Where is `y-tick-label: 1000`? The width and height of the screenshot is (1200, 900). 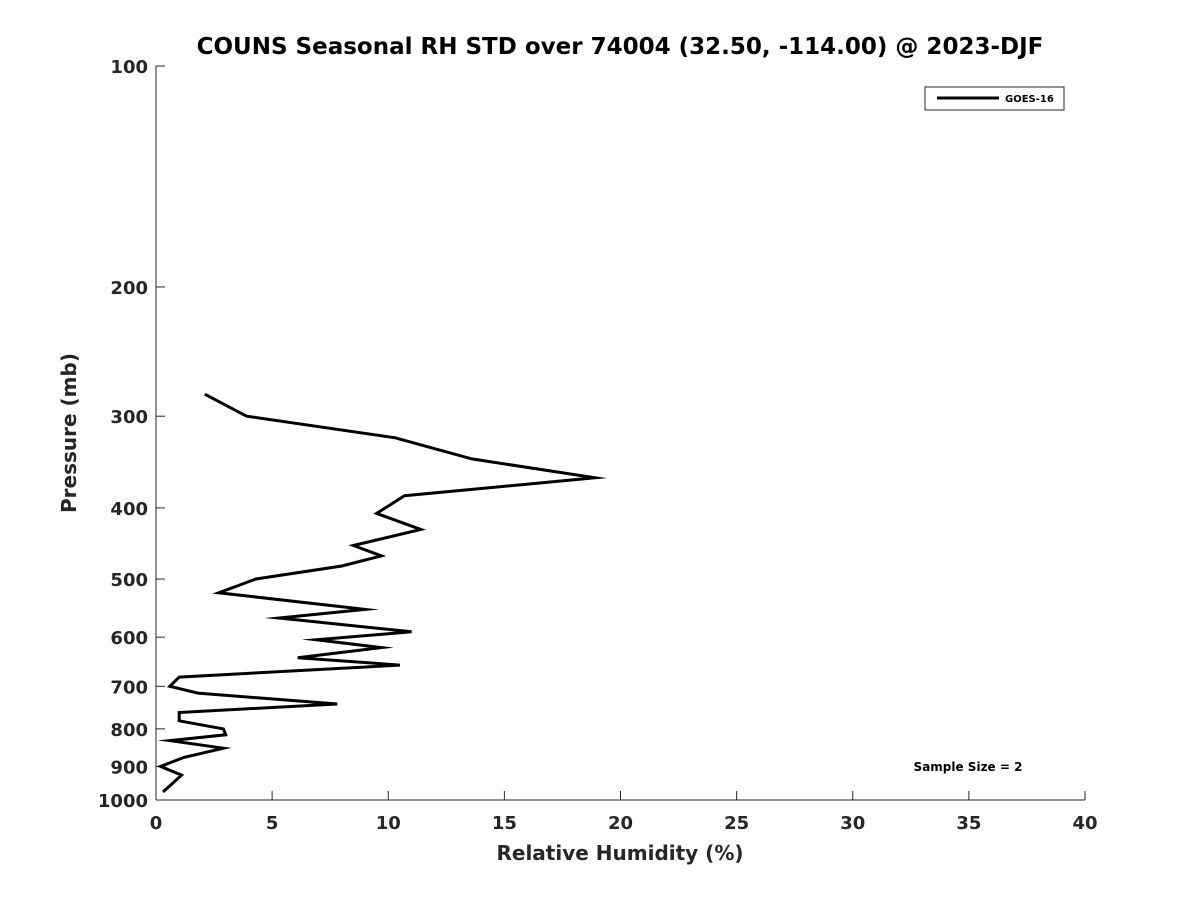 y-tick-label: 1000 is located at coordinates (123, 801).